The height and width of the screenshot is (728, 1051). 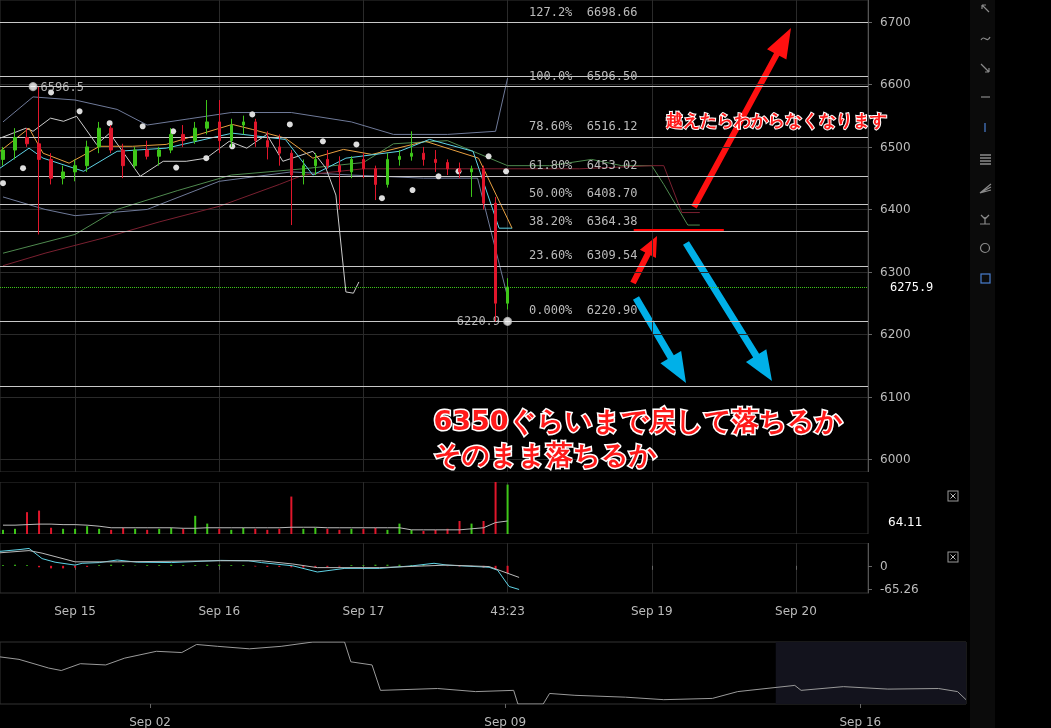 I want to click on y-tick-label: 6200, so click(x=895, y=334).